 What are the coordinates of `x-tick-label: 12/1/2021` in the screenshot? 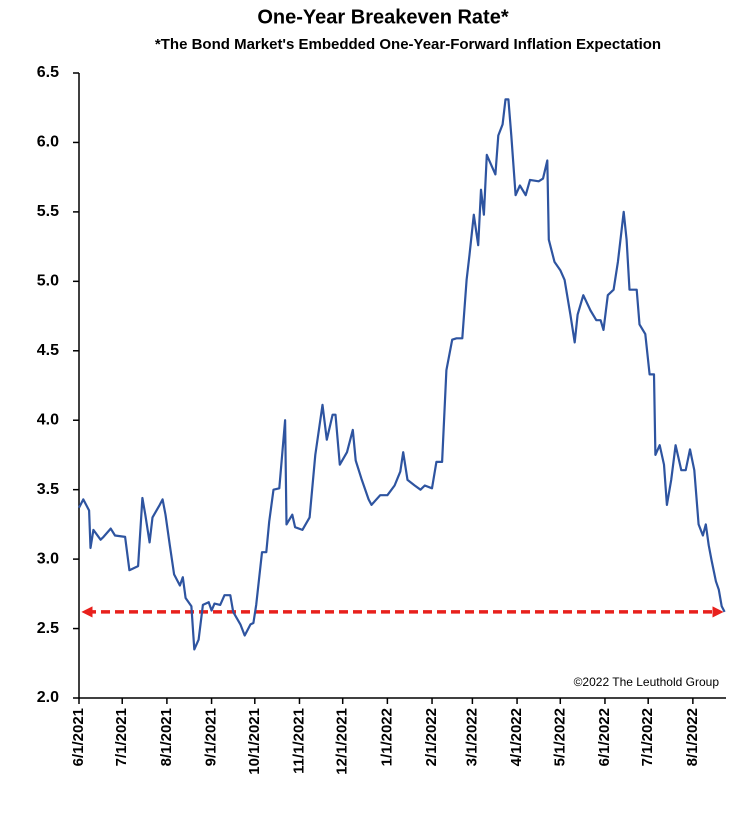 It's located at (342, 741).